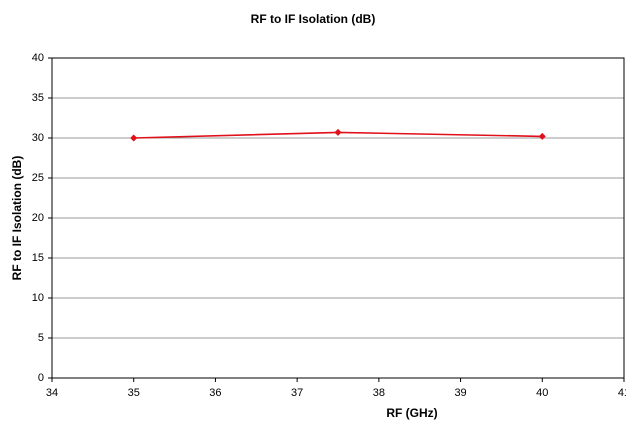 The image size is (626, 421). I want to click on y-tick-label: 35, so click(38, 98).